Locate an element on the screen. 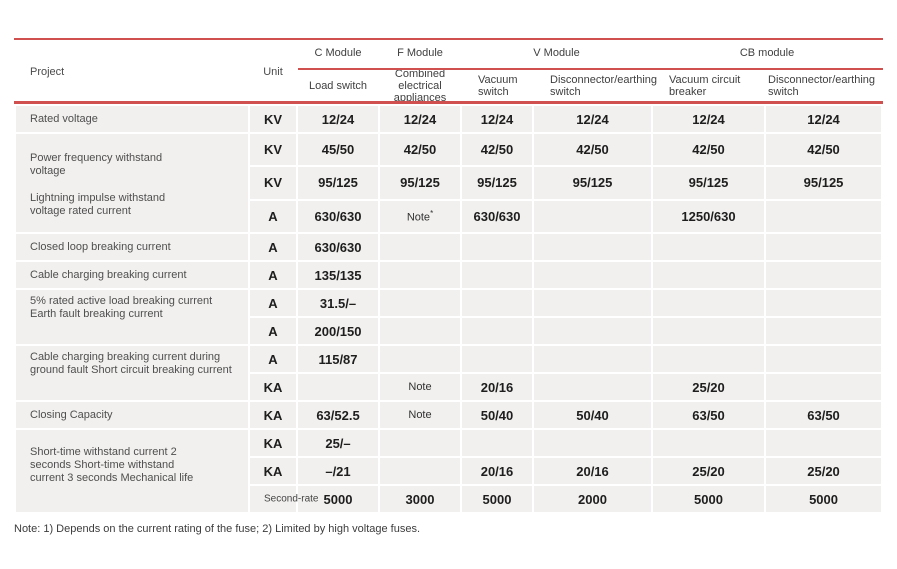 The height and width of the screenshot is (569, 897). value-cell: 3000 is located at coordinates (420, 499).